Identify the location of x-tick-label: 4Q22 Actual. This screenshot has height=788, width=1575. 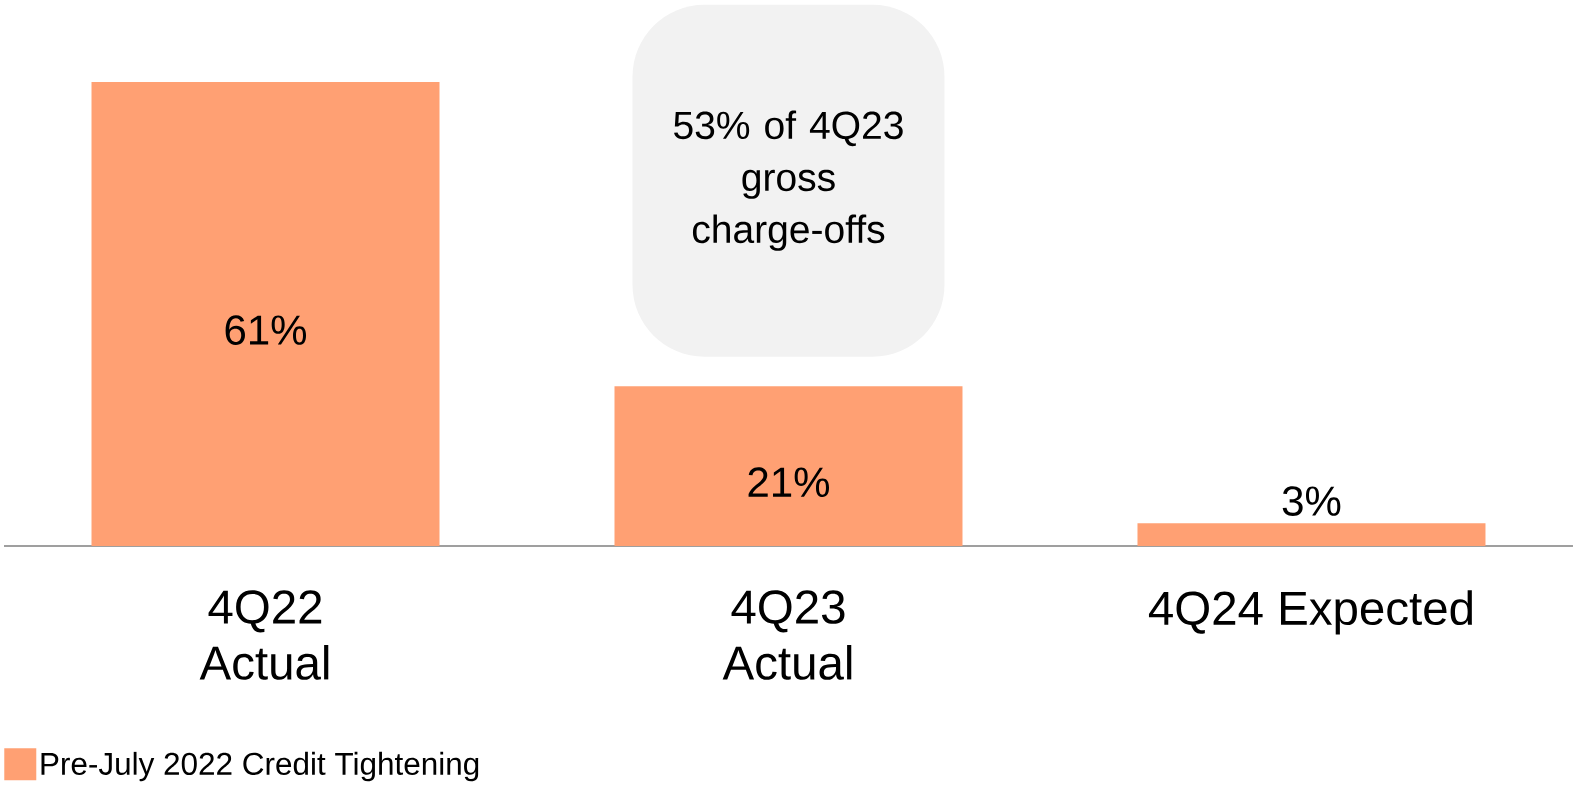
(264, 635).